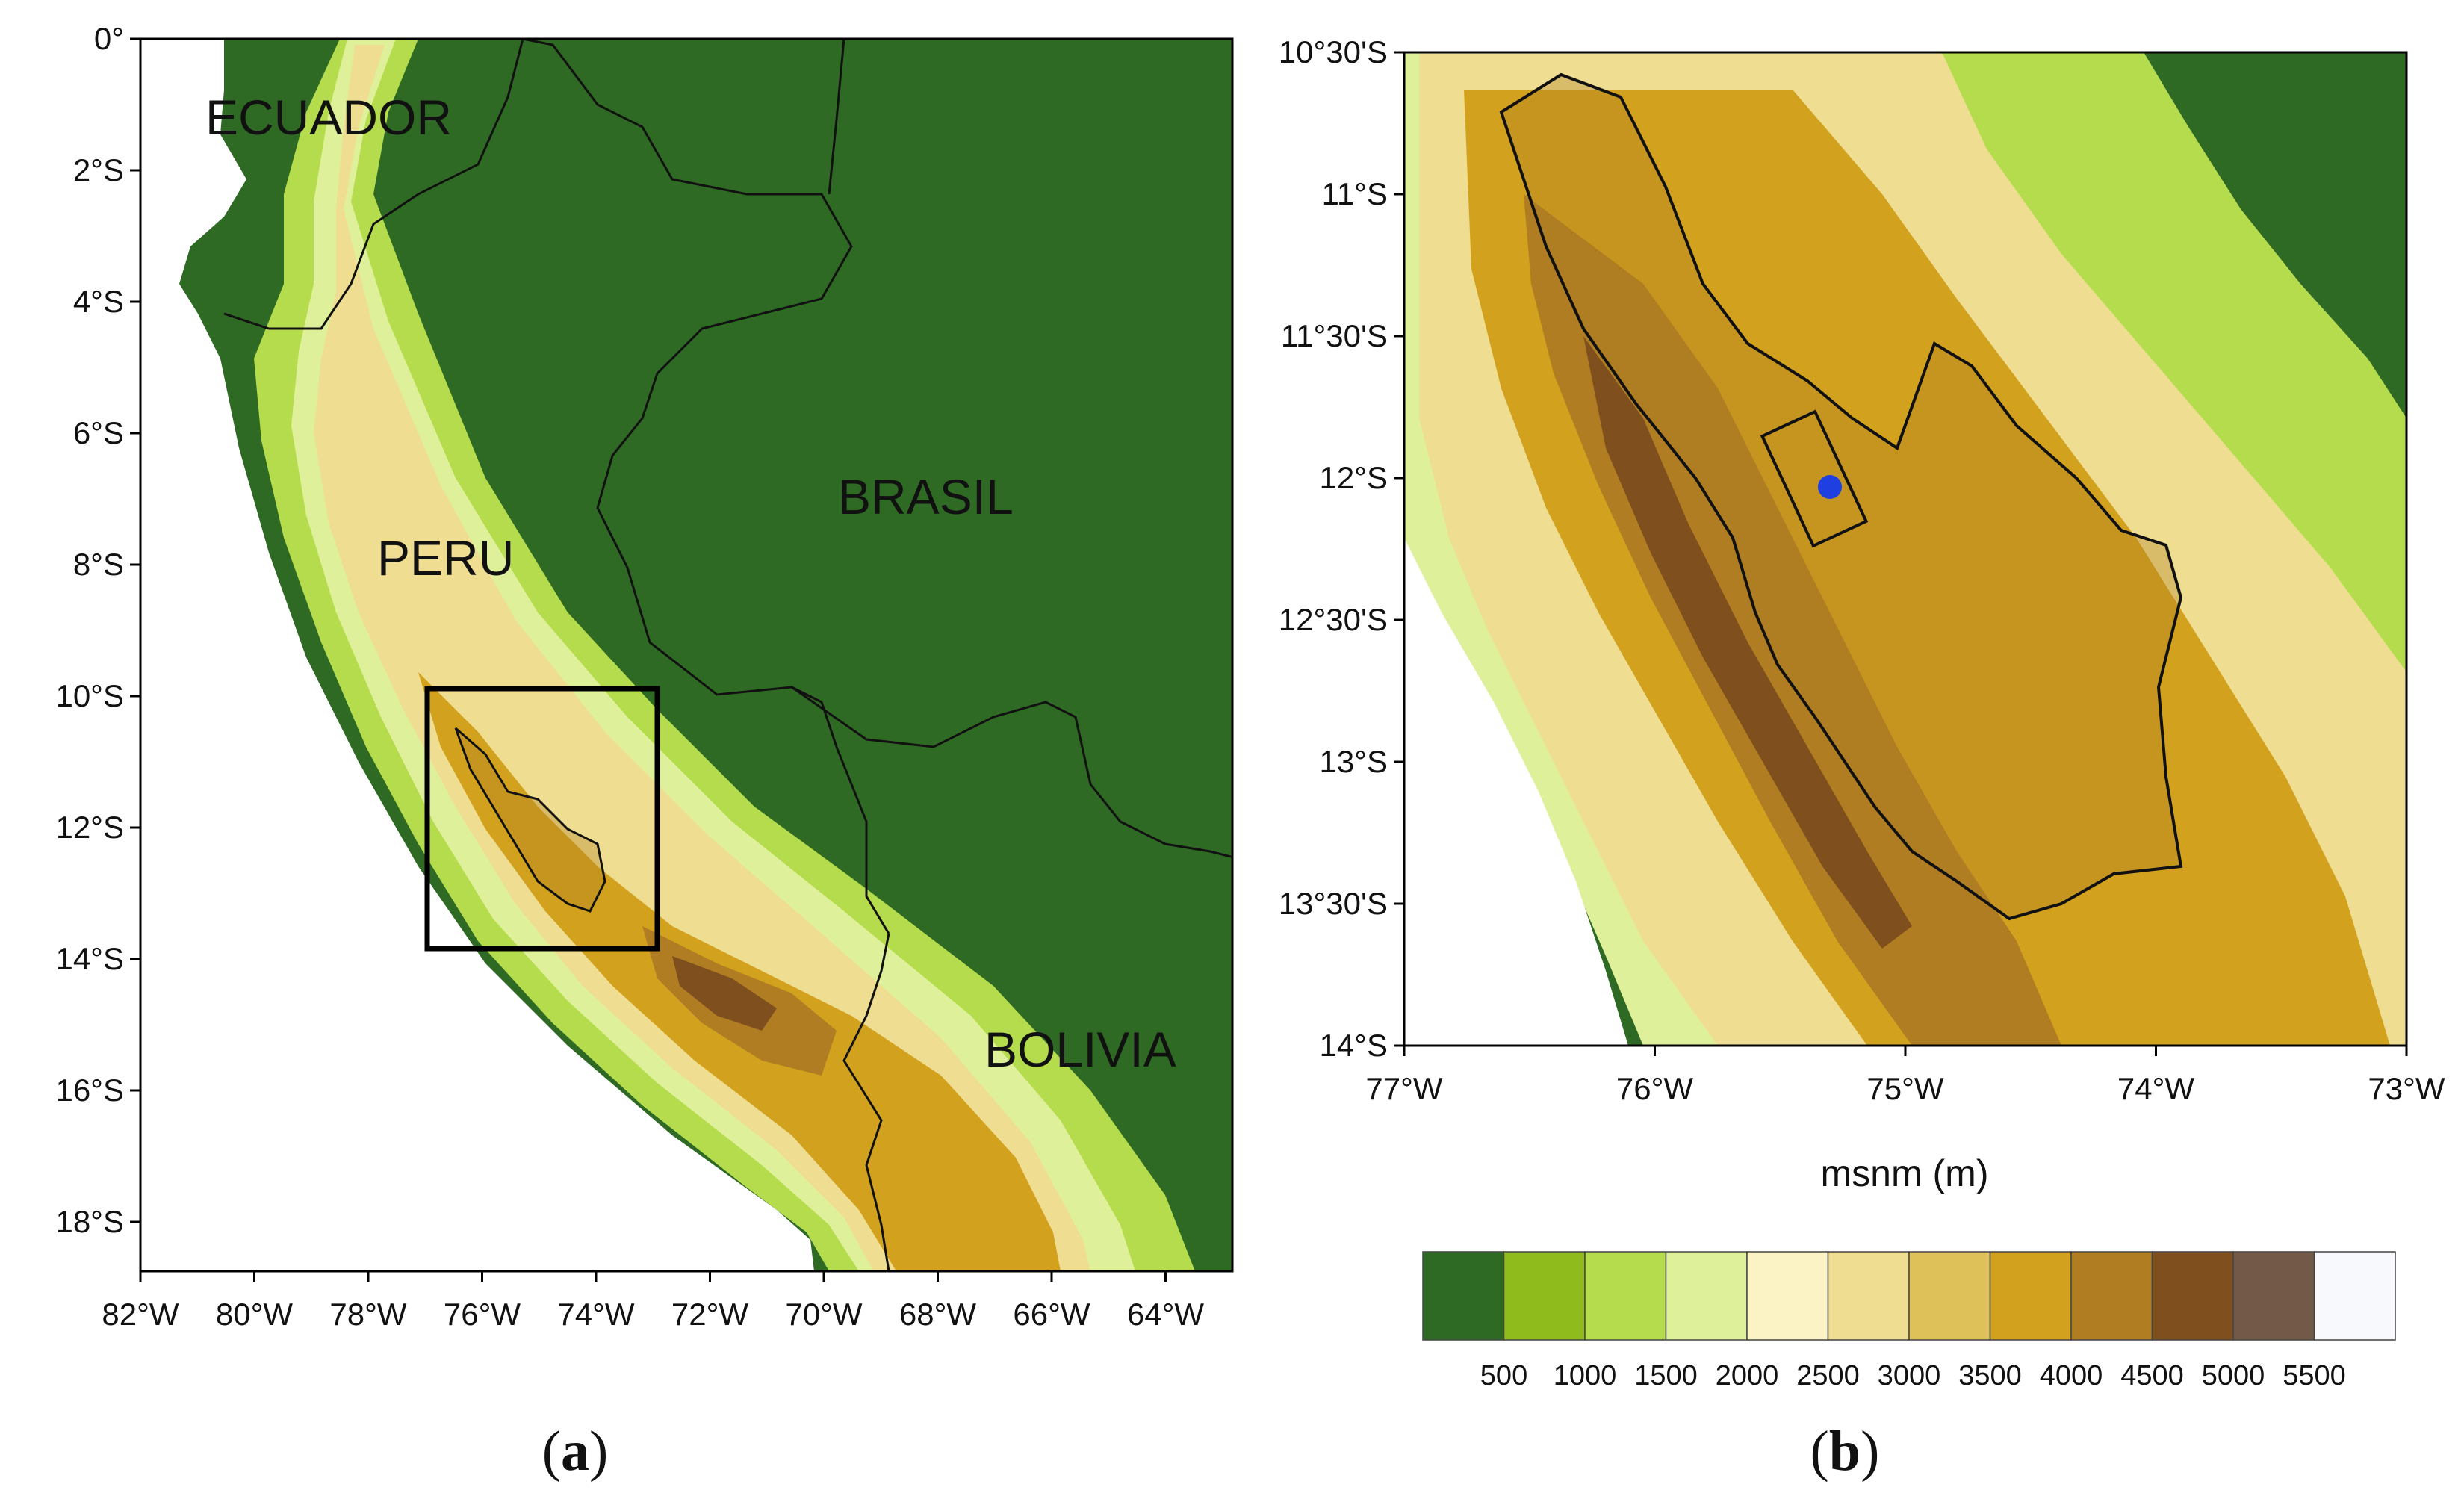 The height and width of the screenshot is (1499, 2464). Describe the element at coordinates (1828, 1375) in the screenshot. I see `colorbar-label: 2500` at that location.